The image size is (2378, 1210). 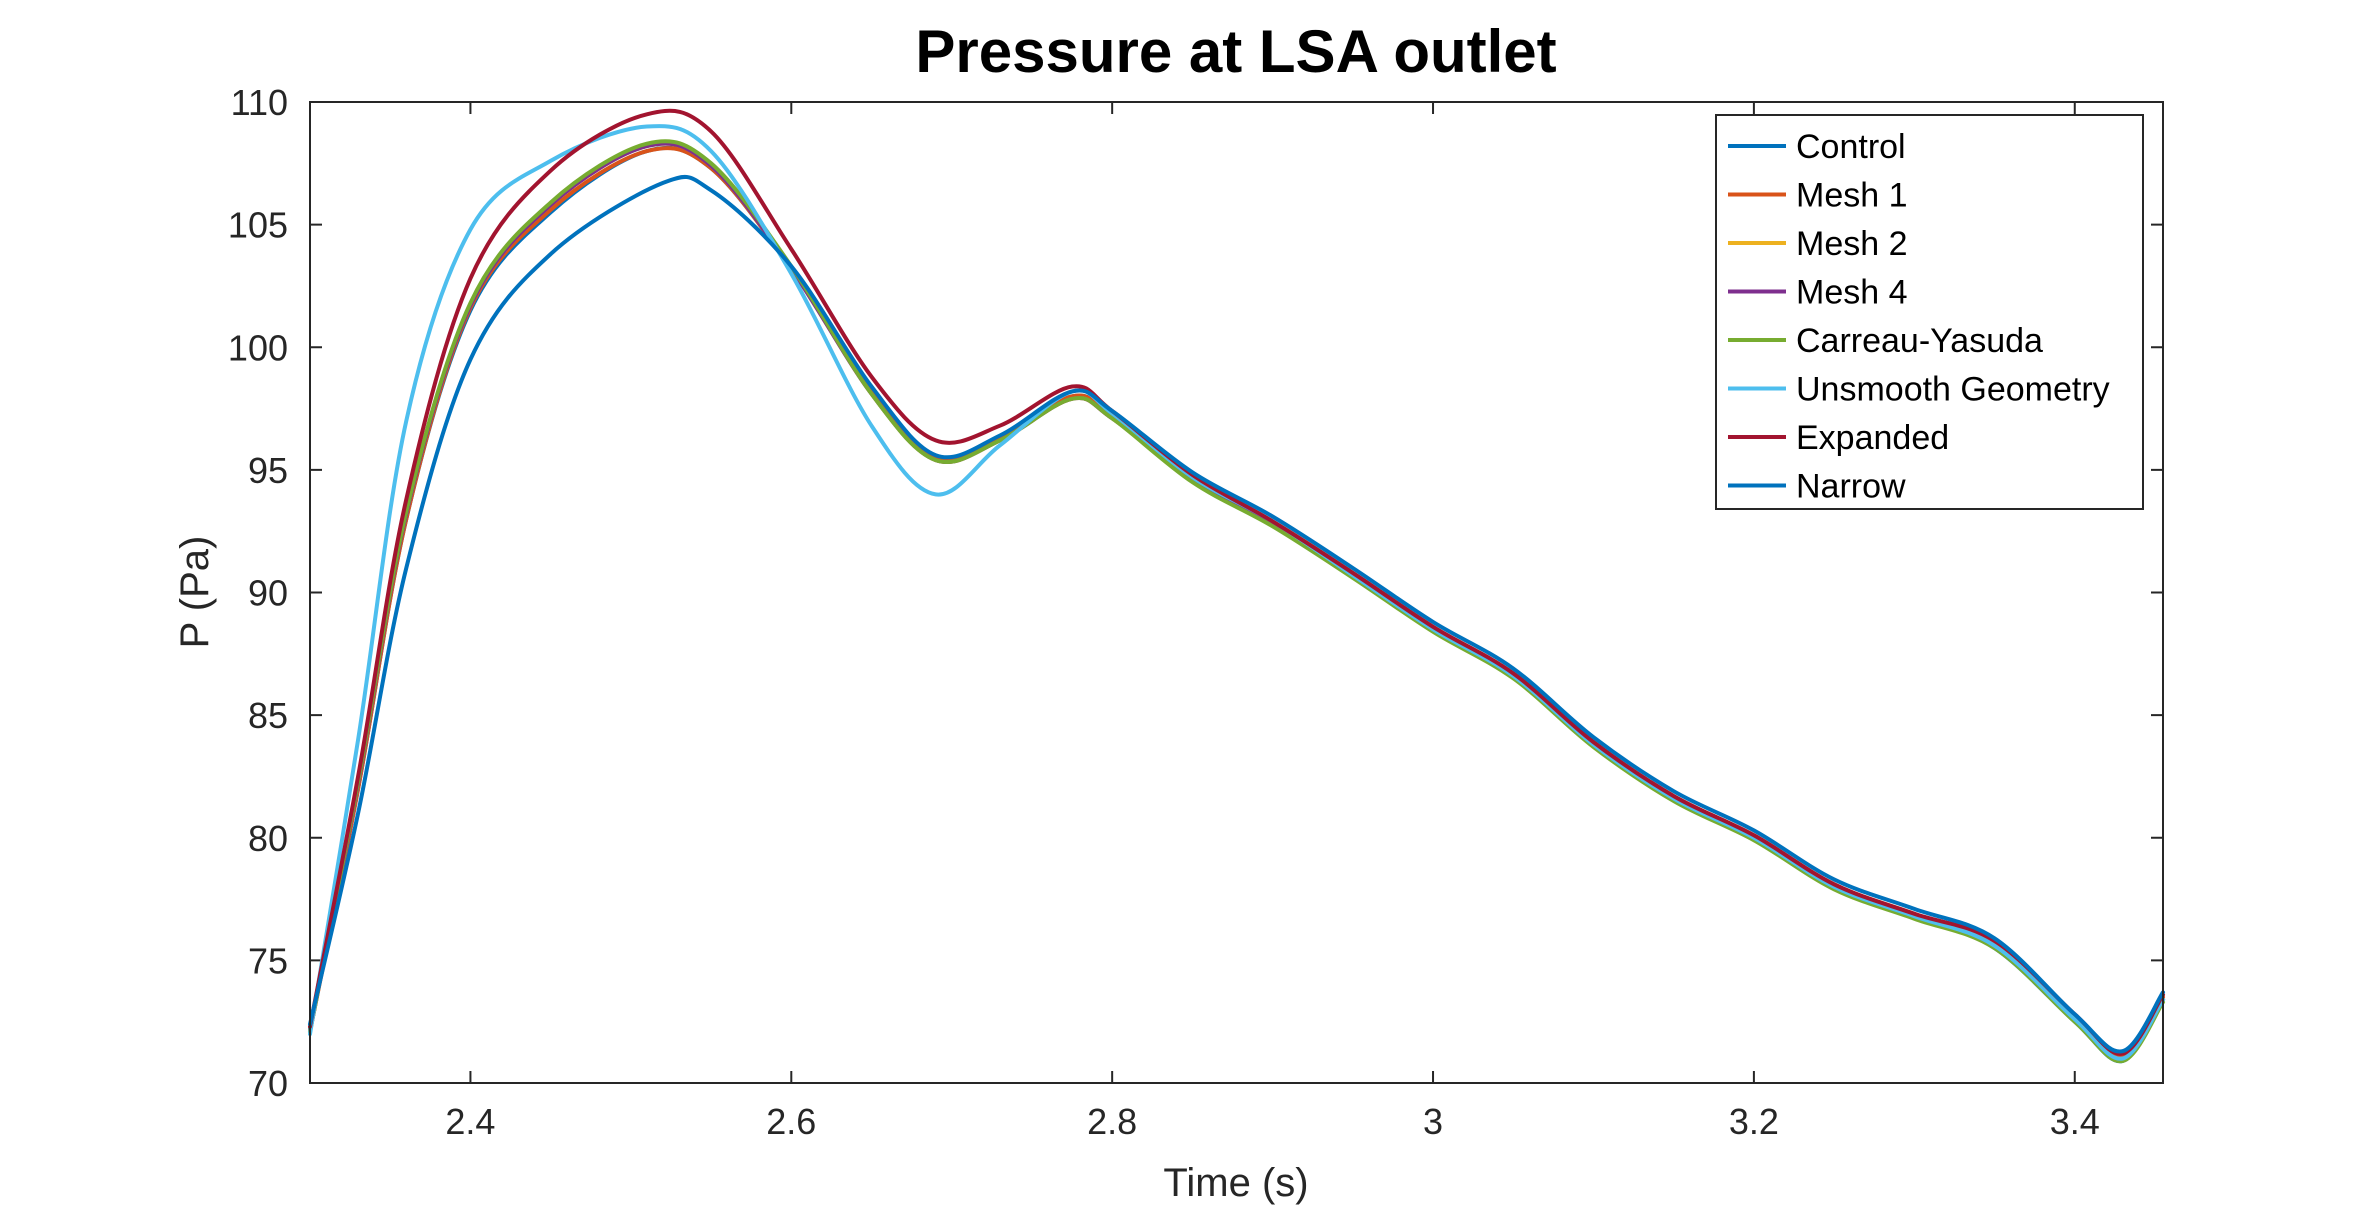 I want to click on x-tick-label: 2.4, so click(x=470, y=1121).